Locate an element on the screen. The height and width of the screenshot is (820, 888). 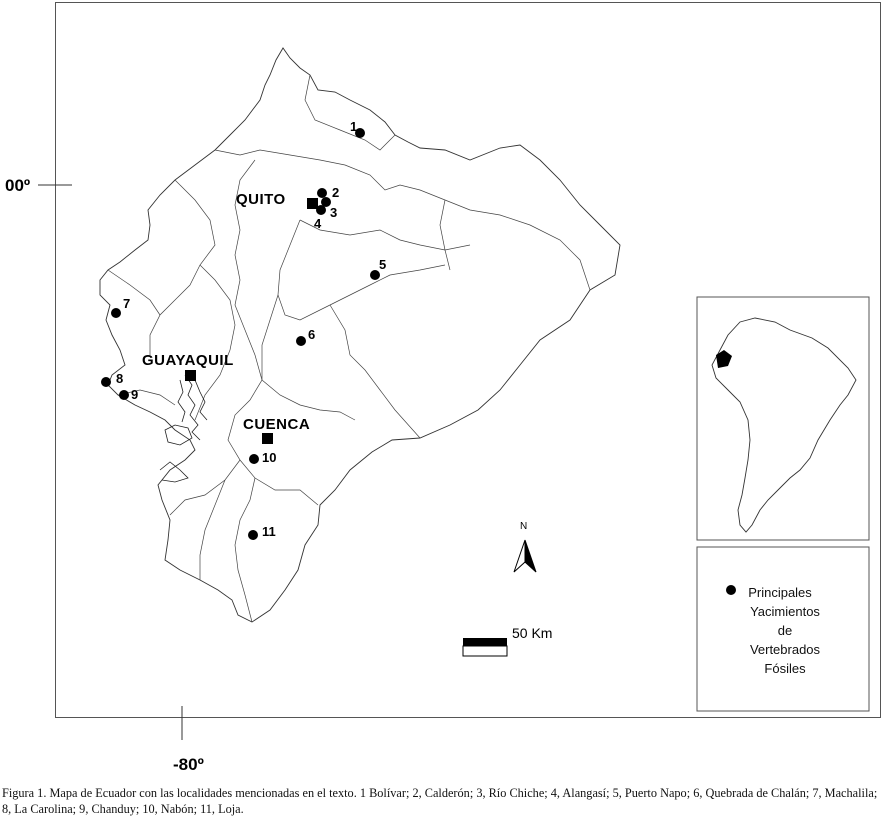
gulf-of-guayaquil is located at coordinates (183, 428).